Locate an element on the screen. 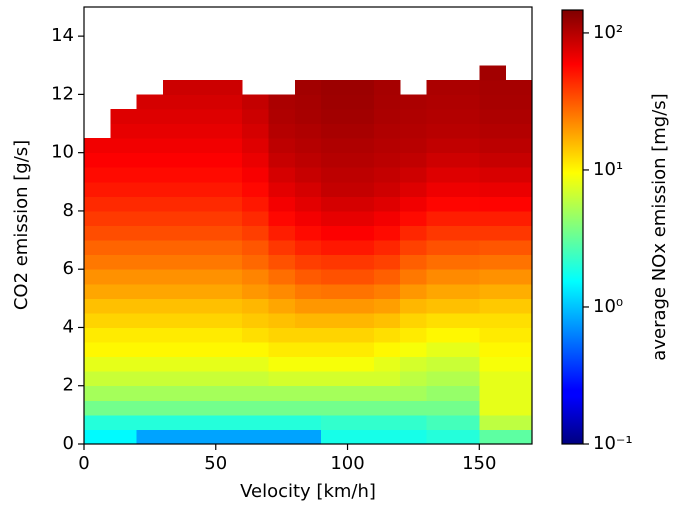 The width and height of the screenshot is (673, 510). y-tick-label: 10 is located at coordinates (62, 152).